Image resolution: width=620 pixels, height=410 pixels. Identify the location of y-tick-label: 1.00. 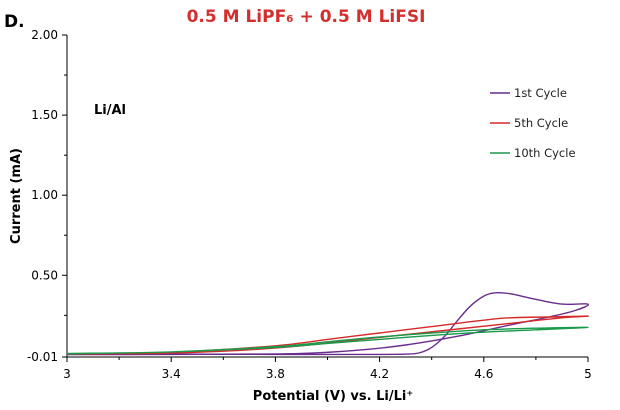
(44, 195).